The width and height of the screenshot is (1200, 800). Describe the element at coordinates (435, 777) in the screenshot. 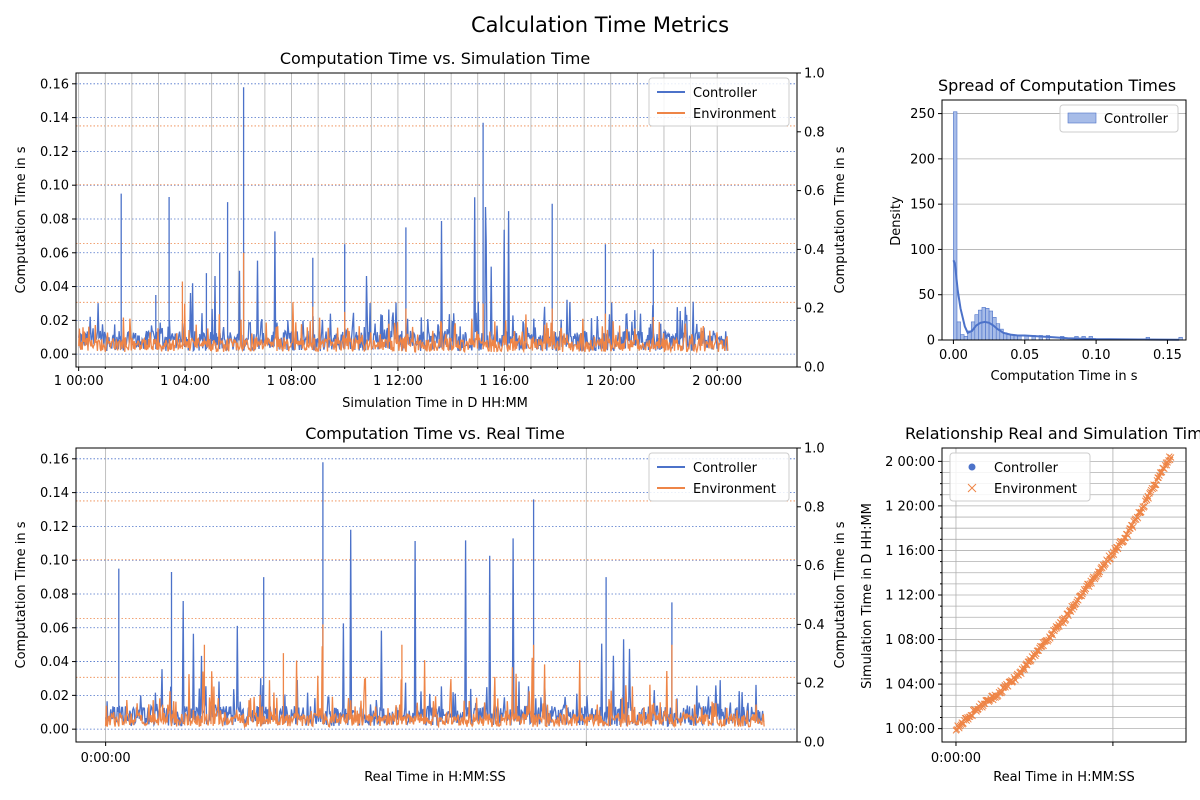

I see `chart-real-time-xlabel: Real Time in H:MM:SS` at that location.